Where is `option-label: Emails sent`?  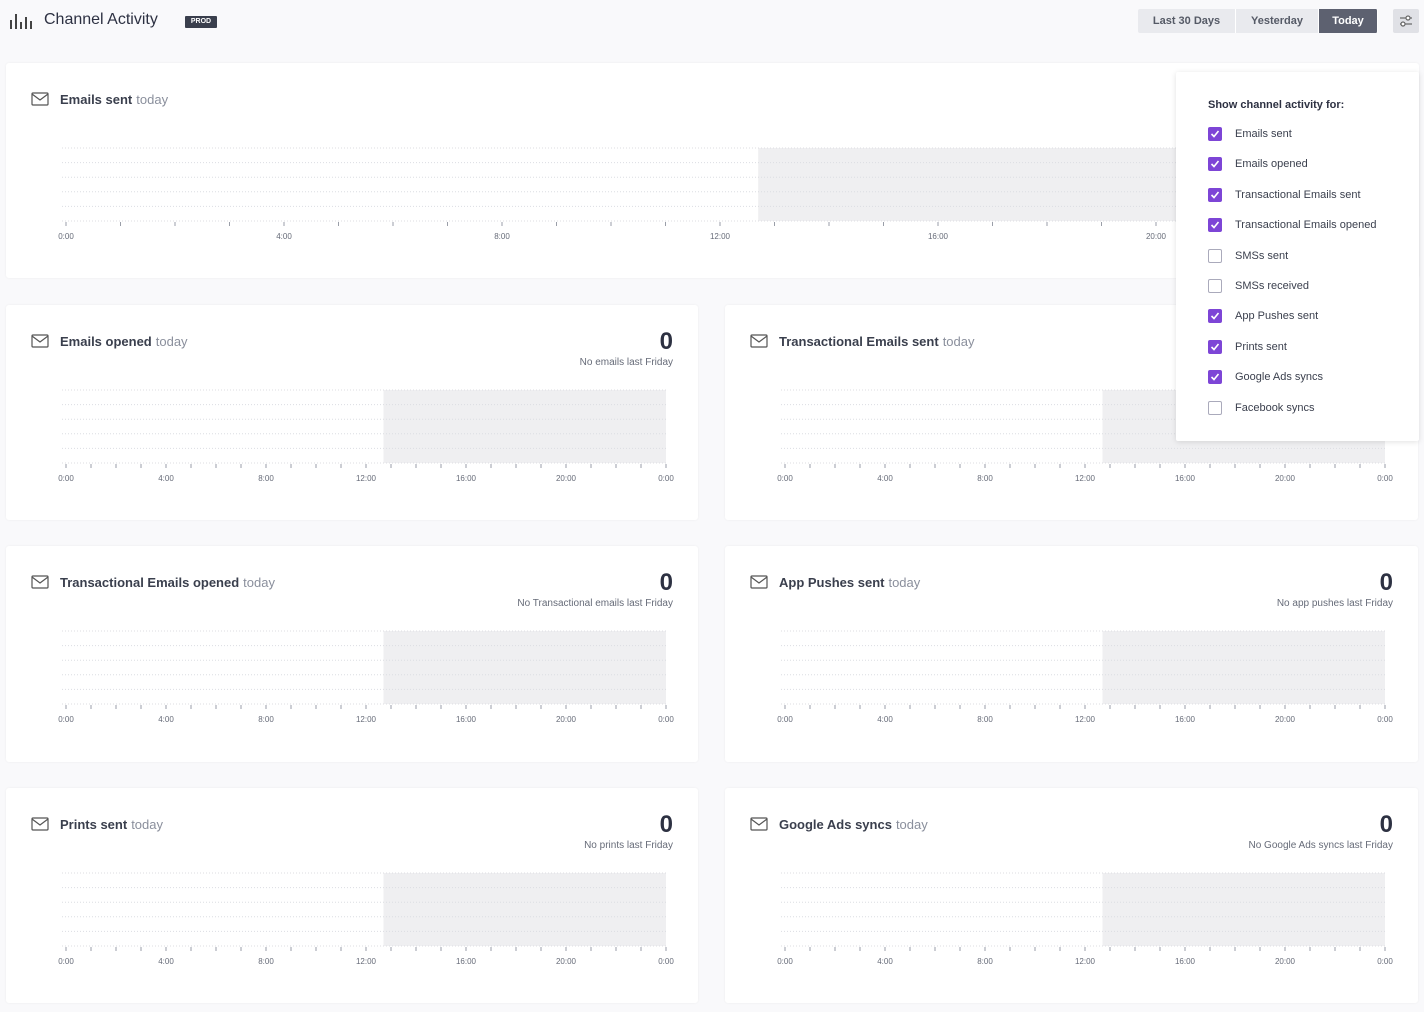
option-label: Emails sent is located at coordinates (1263, 134).